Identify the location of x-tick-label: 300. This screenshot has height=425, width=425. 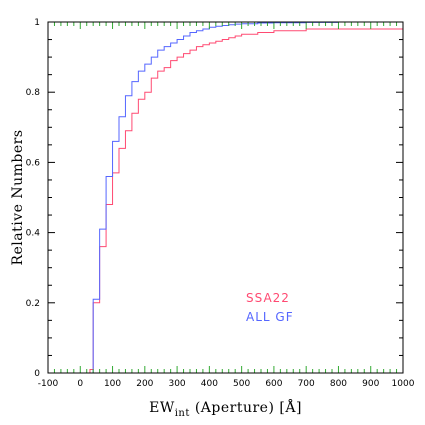
(176, 384).